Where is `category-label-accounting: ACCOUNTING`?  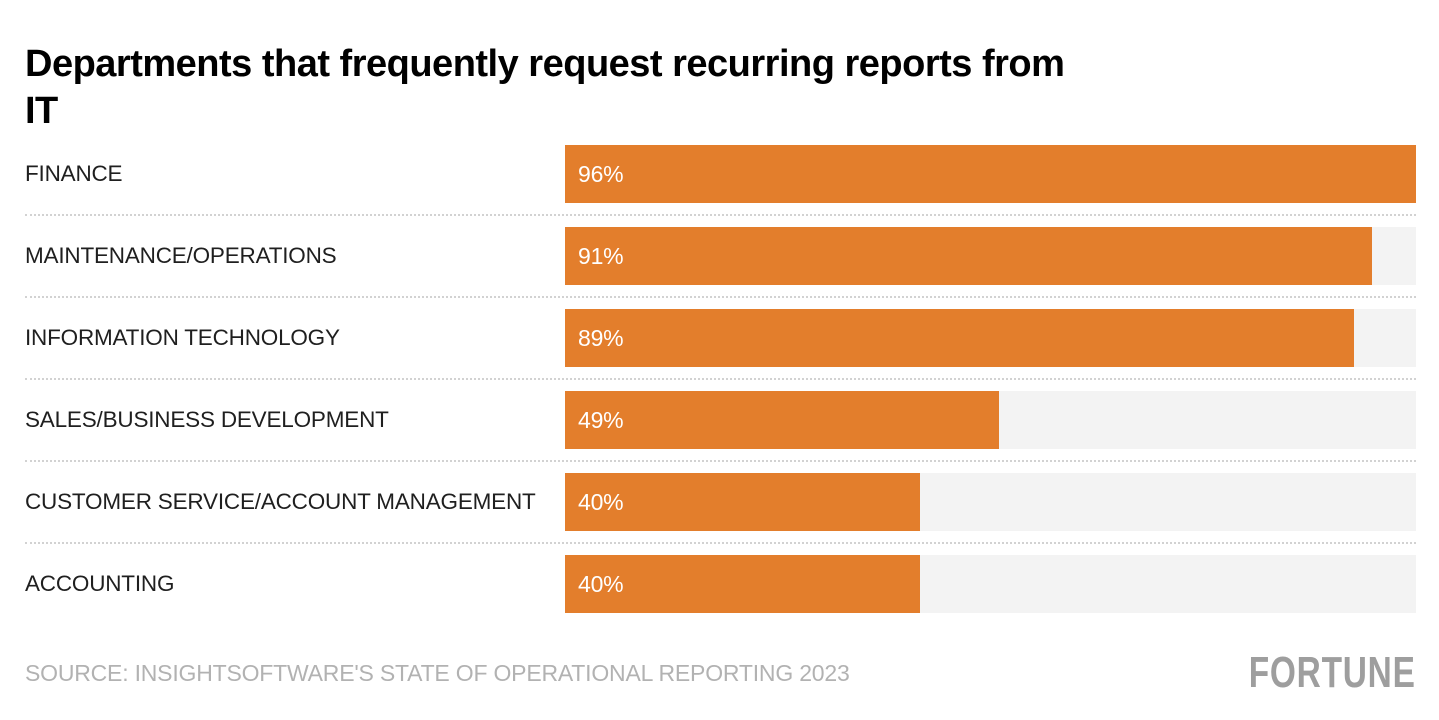
category-label-accounting: ACCOUNTING is located at coordinates (100, 583).